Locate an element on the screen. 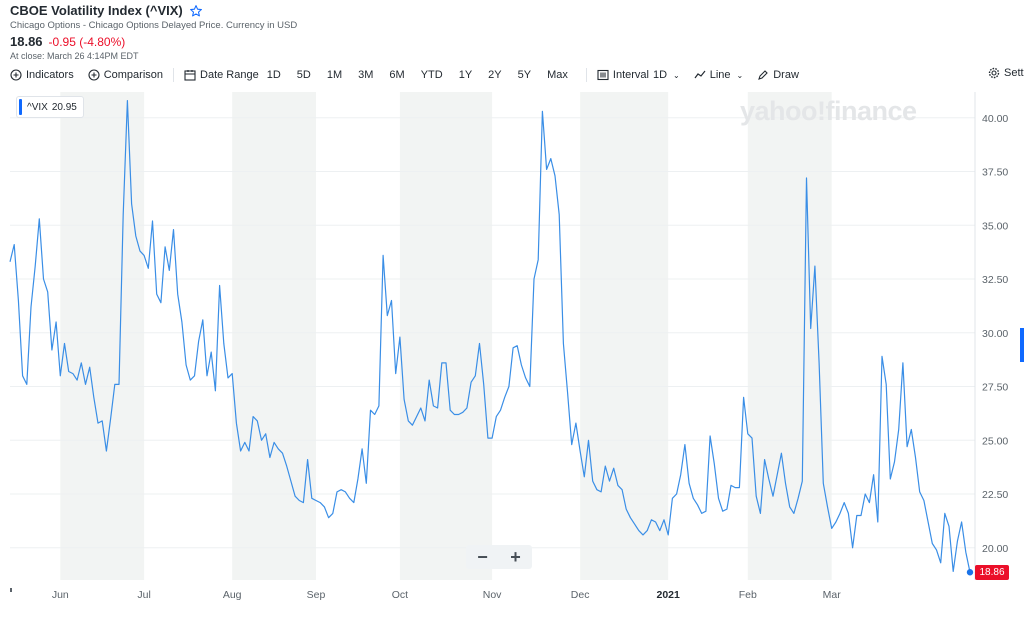  series-legend: ^VIX 20.95 is located at coordinates (50, 107).